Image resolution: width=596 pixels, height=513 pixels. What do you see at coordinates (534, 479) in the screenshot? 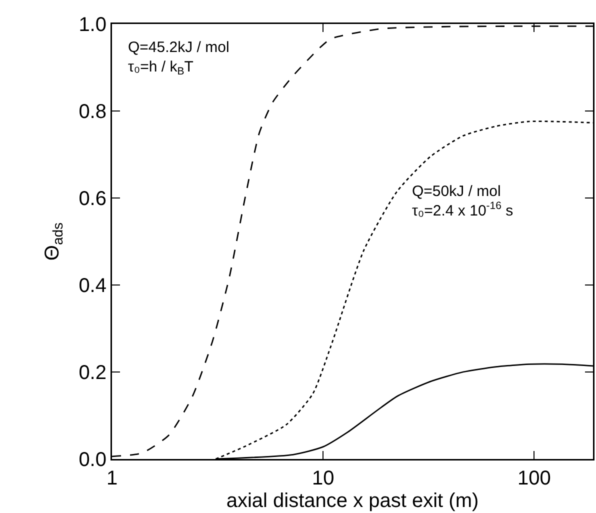
I see `x-tick-label: 100` at bounding box center [534, 479].